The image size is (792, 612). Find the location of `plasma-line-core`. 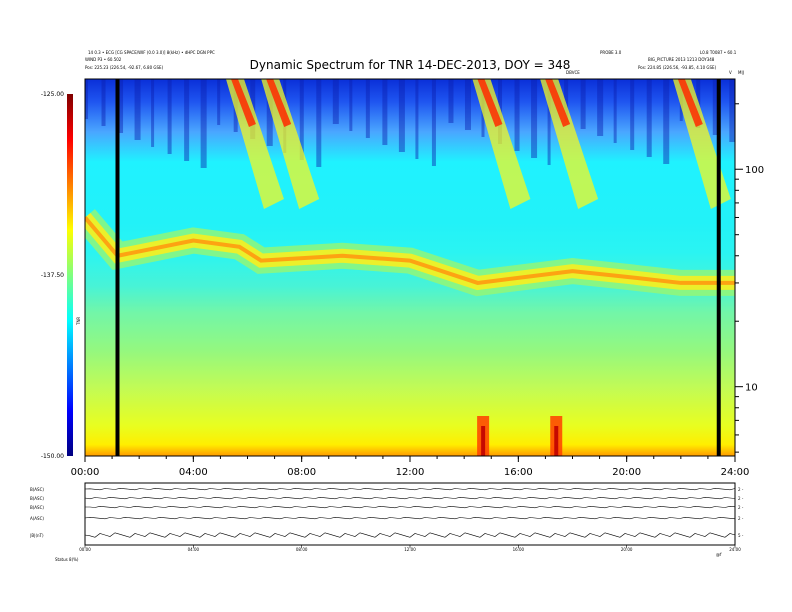

plasma-line-core is located at coordinates (410, 250).